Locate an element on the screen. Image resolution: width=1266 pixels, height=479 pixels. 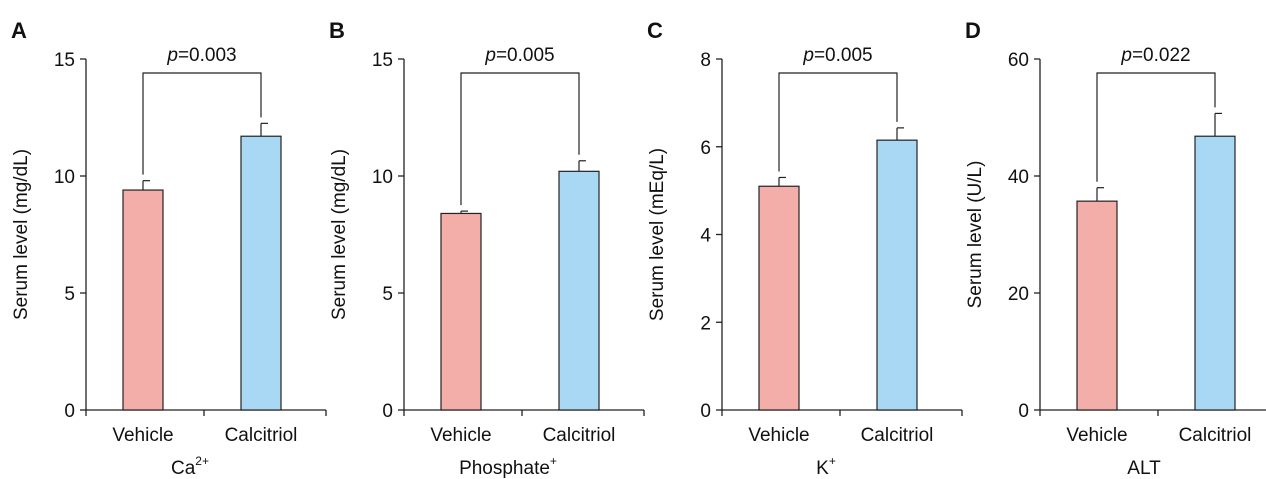
x-axis-title: Phosphate+ is located at coordinates (508, 466).